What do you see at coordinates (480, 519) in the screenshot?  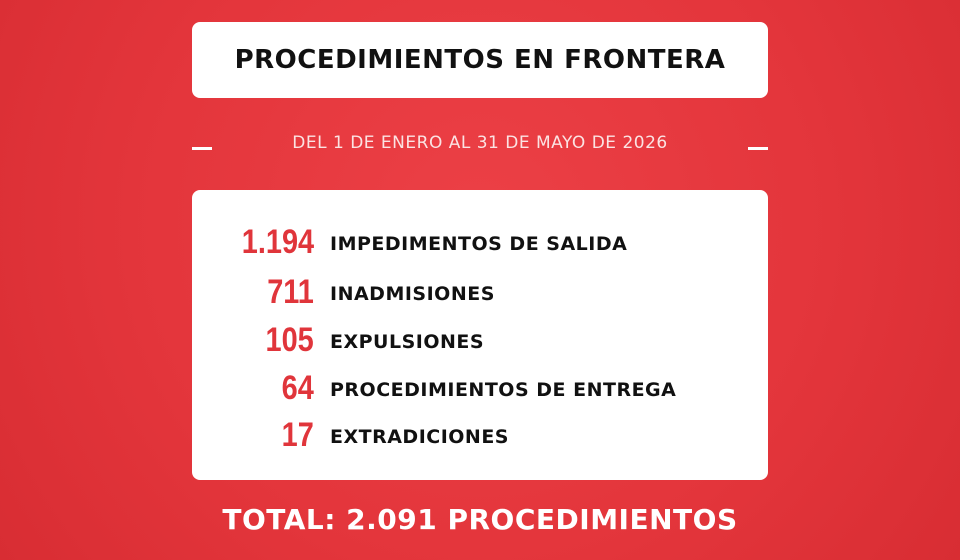 I see `total: TOTAL: 2.091 PROCEDIMIENTOS` at bounding box center [480, 519].